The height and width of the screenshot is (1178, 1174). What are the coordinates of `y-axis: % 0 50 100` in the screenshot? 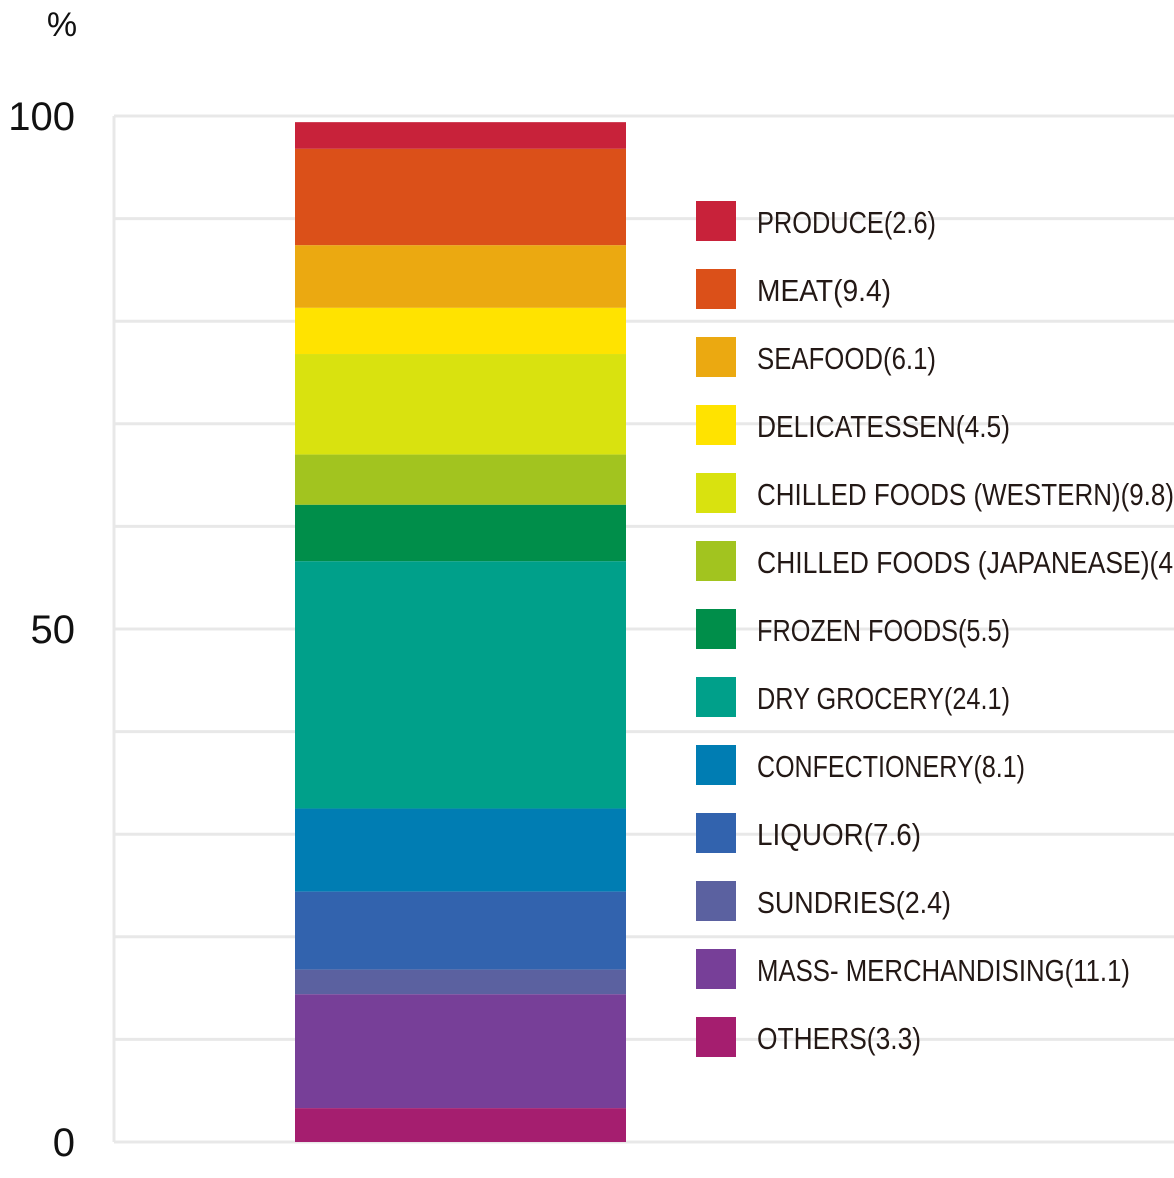 It's located at (42, 585).